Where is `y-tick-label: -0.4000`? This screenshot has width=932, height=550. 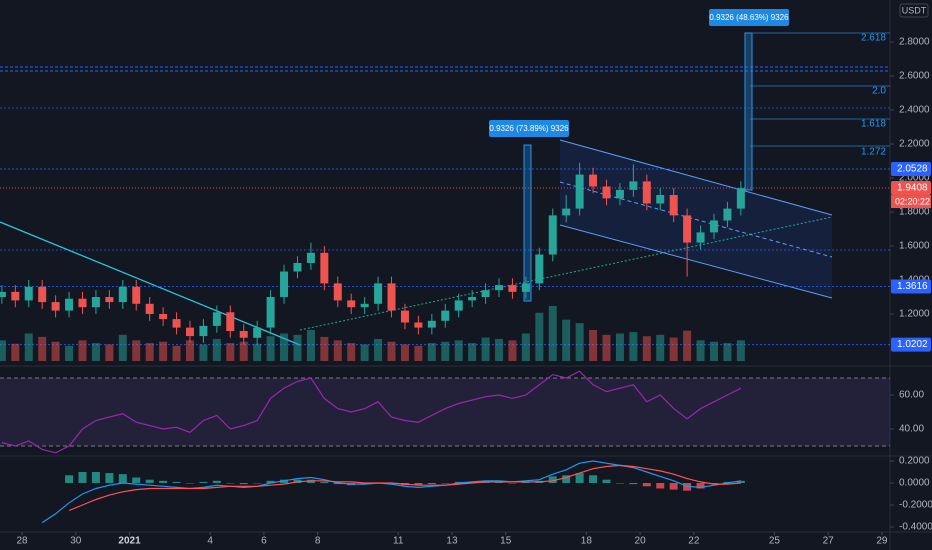 y-tick-label: -0.4000 is located at coordinates (915, 527).